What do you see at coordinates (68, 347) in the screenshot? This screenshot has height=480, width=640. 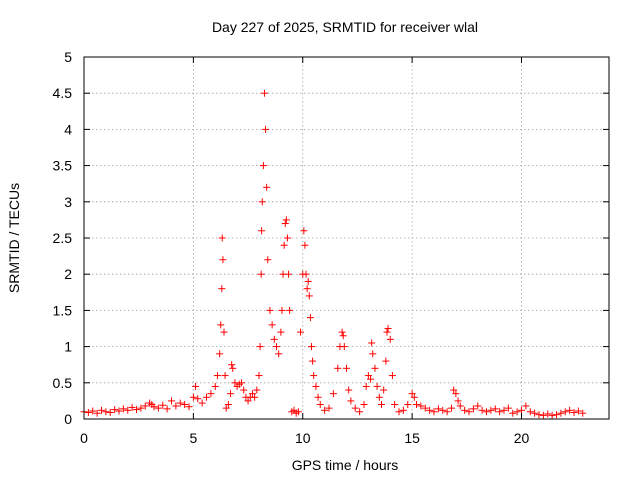 I see `y-tick-label: 1` at bounding box center [68, 347].